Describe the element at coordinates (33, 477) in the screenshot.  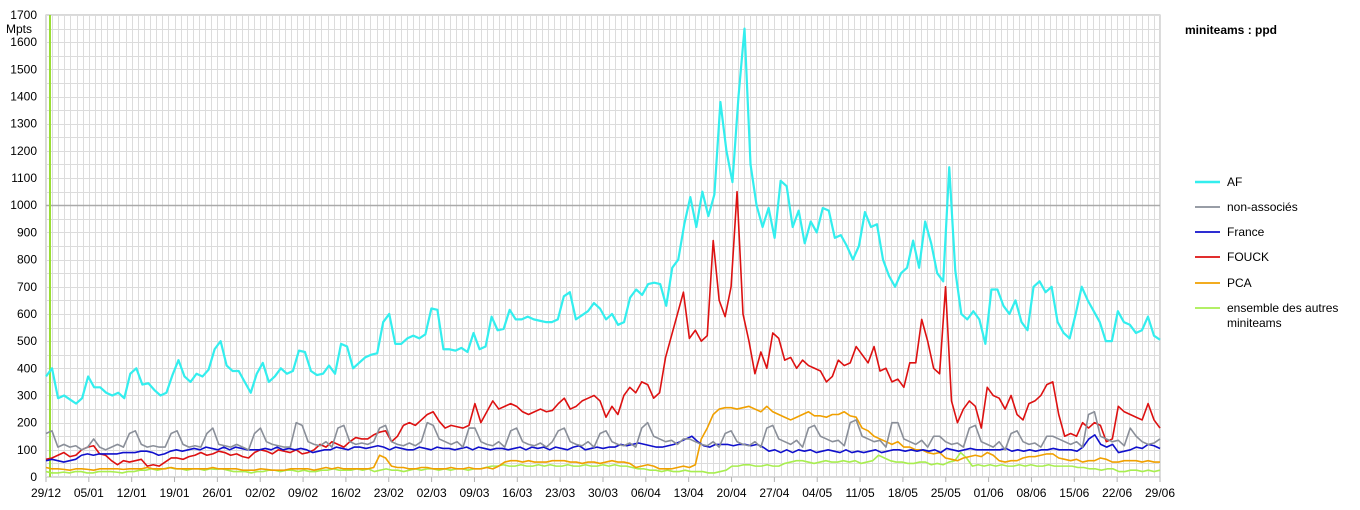
I see `y-tick-label: 0` at that location.